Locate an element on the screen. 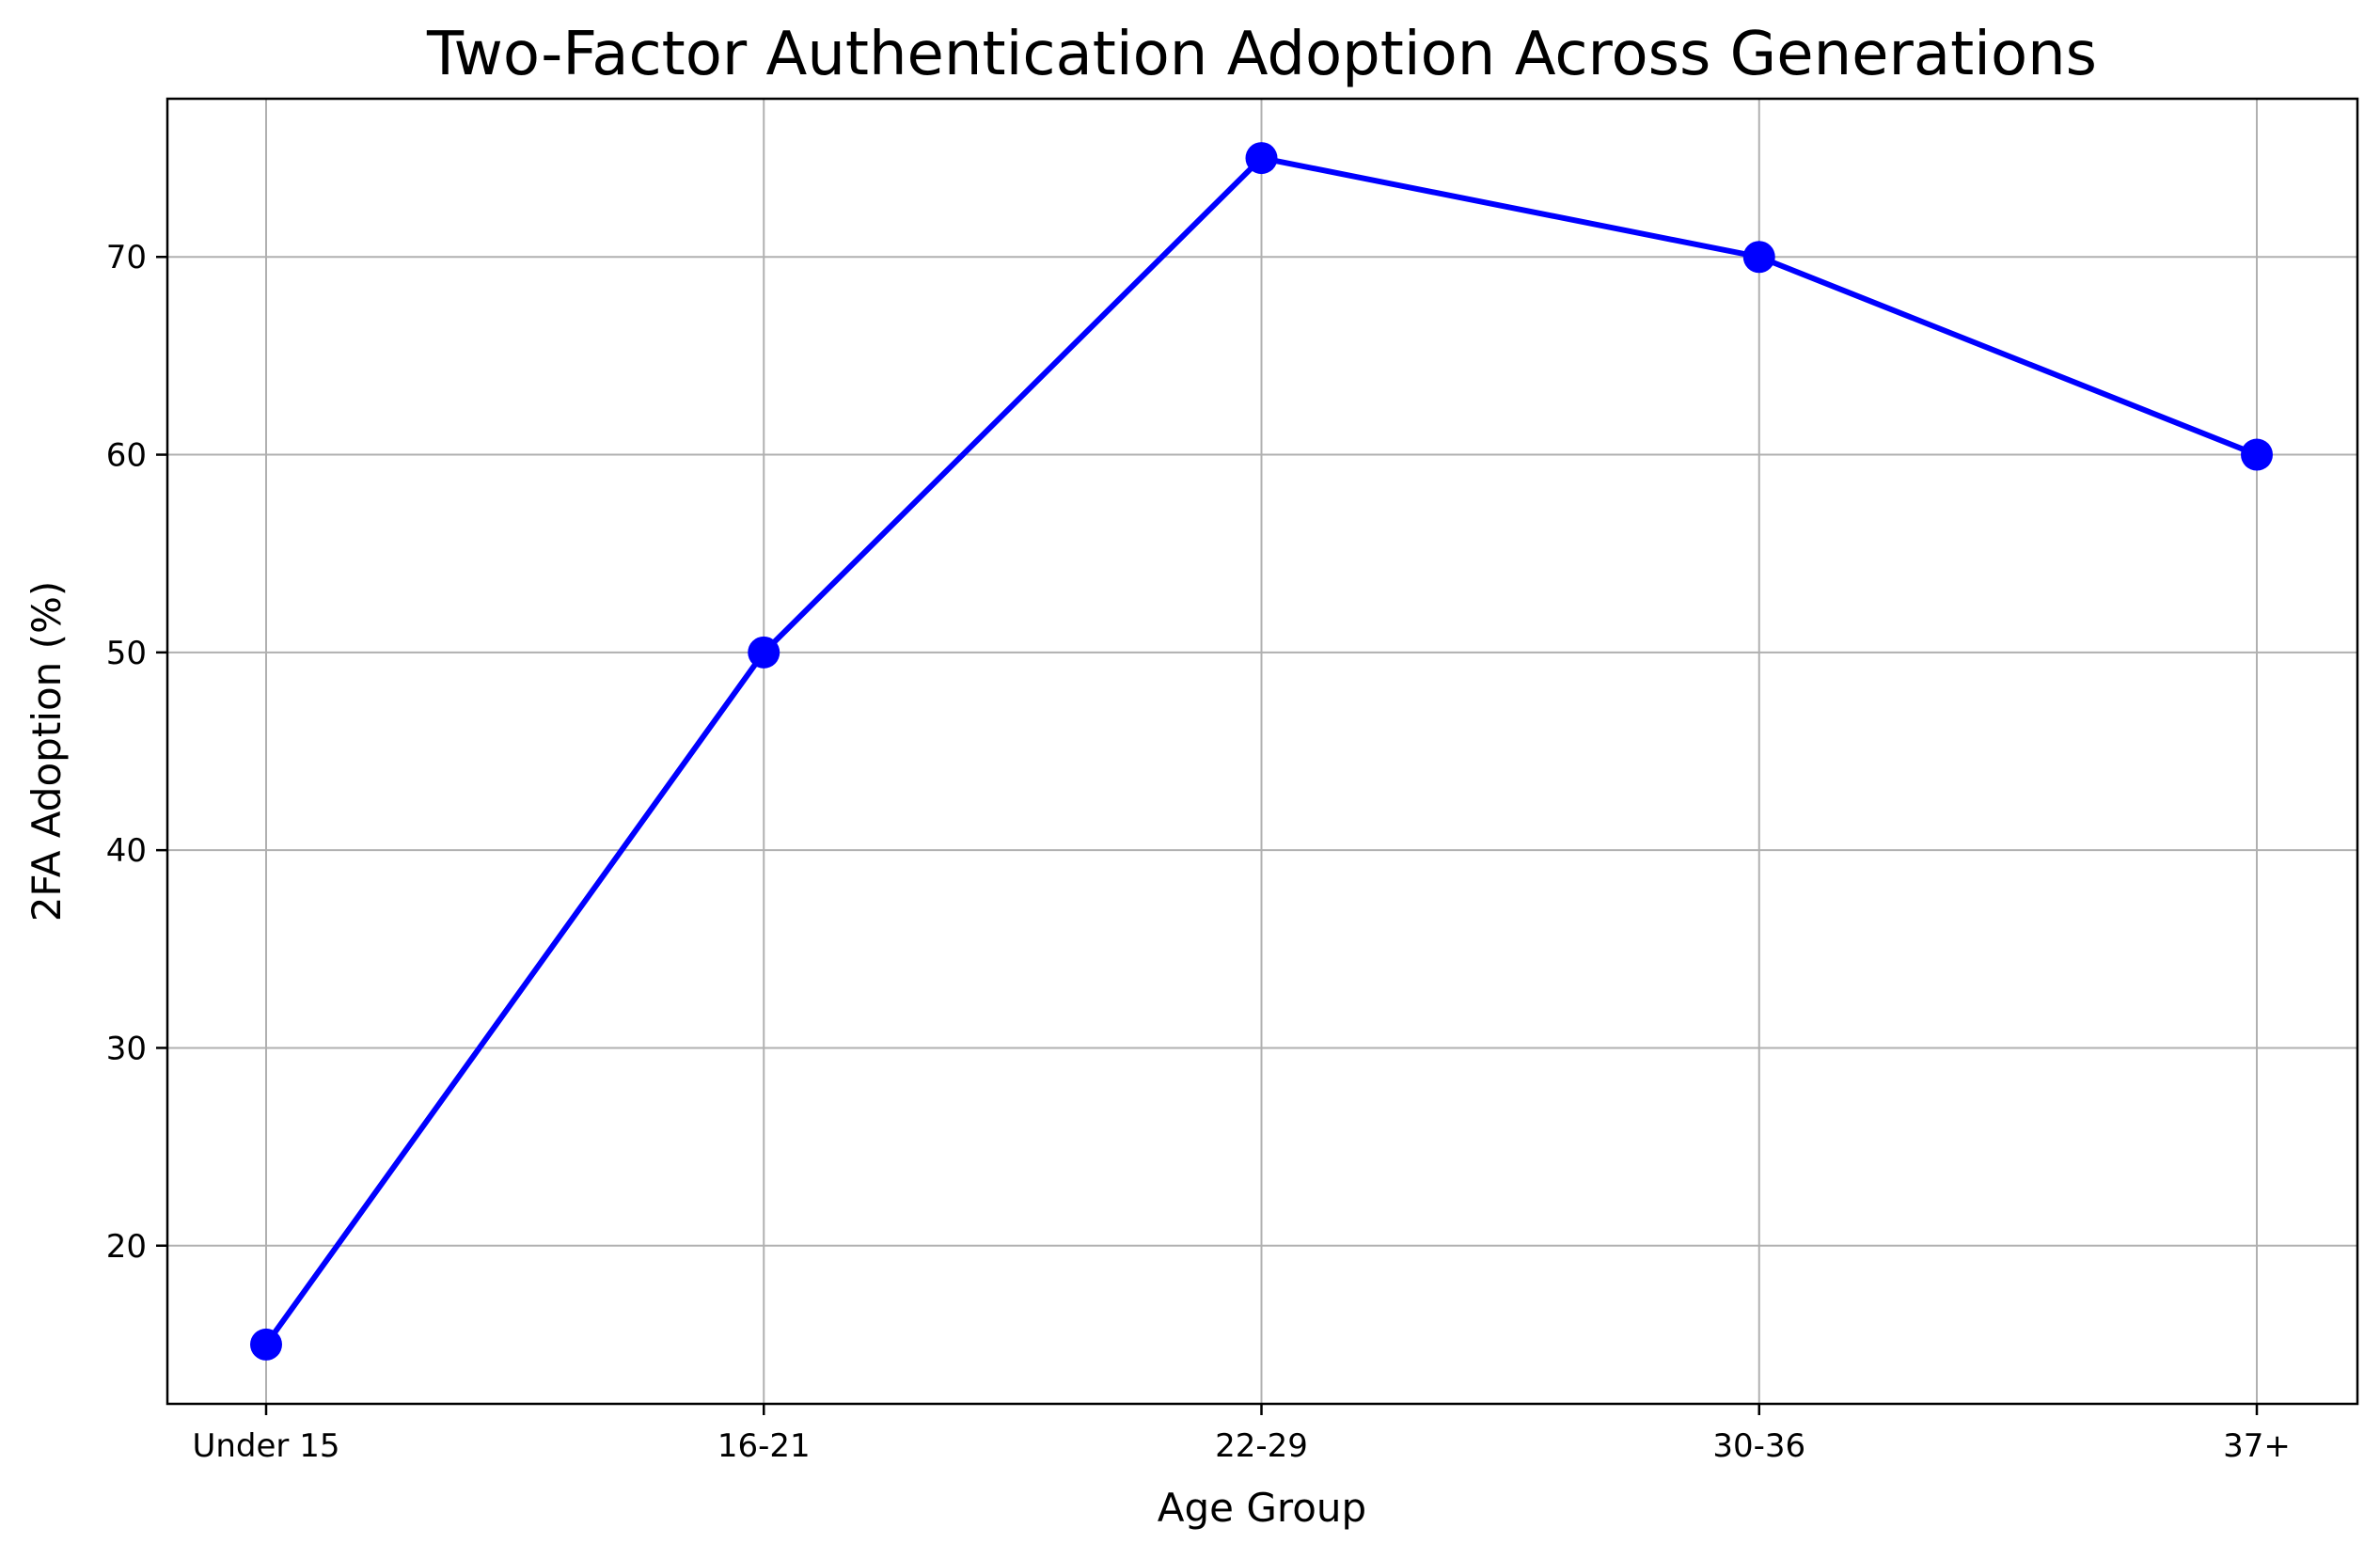 This screenshot has height=1559, width=2380. x-tick-label: 16-21 is located at coordinates (764, 1446).